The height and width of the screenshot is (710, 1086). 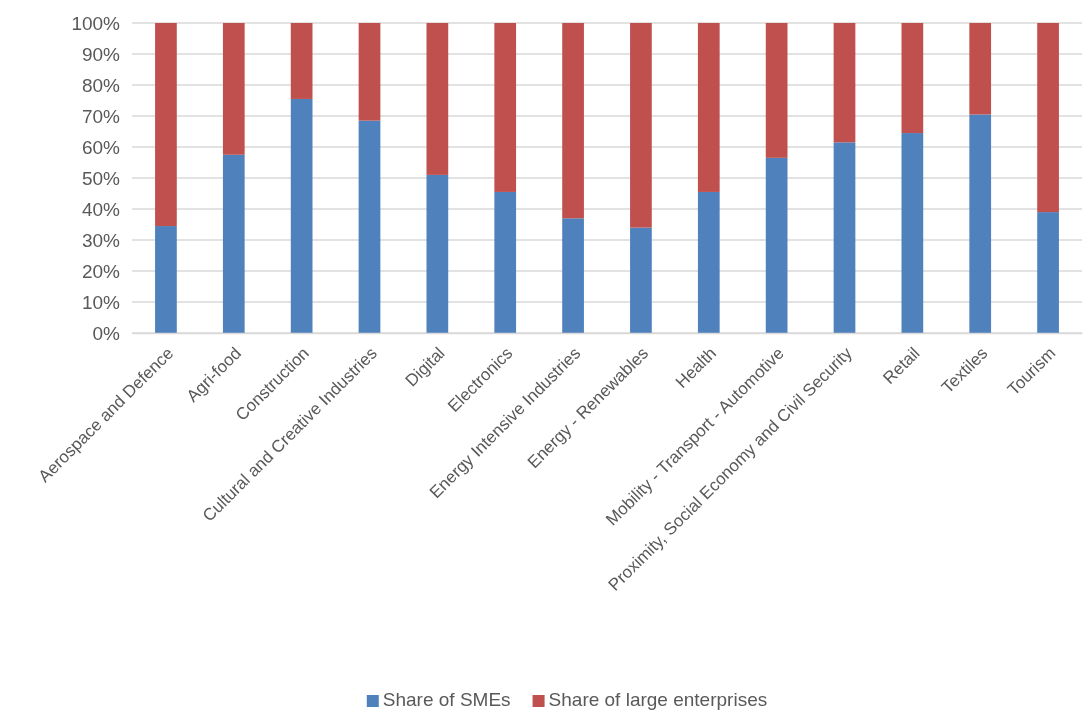 What do you see at coordinates (101, 178) in the screenshot?
I see `y-tick-label: 50%` at bounding box center [101, 178].